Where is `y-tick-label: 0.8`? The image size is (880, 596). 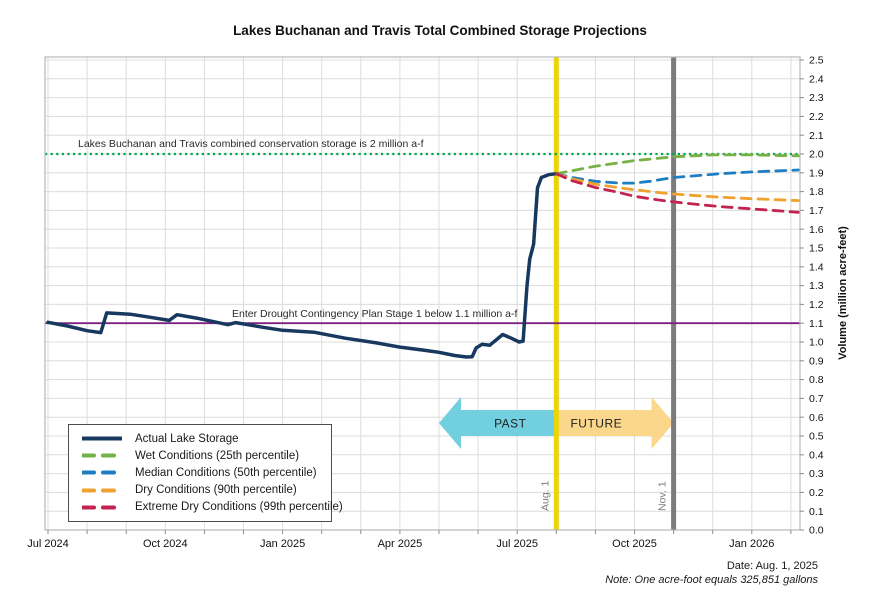
y-tick-label: 0.8 is located at coordinates (816, 380).